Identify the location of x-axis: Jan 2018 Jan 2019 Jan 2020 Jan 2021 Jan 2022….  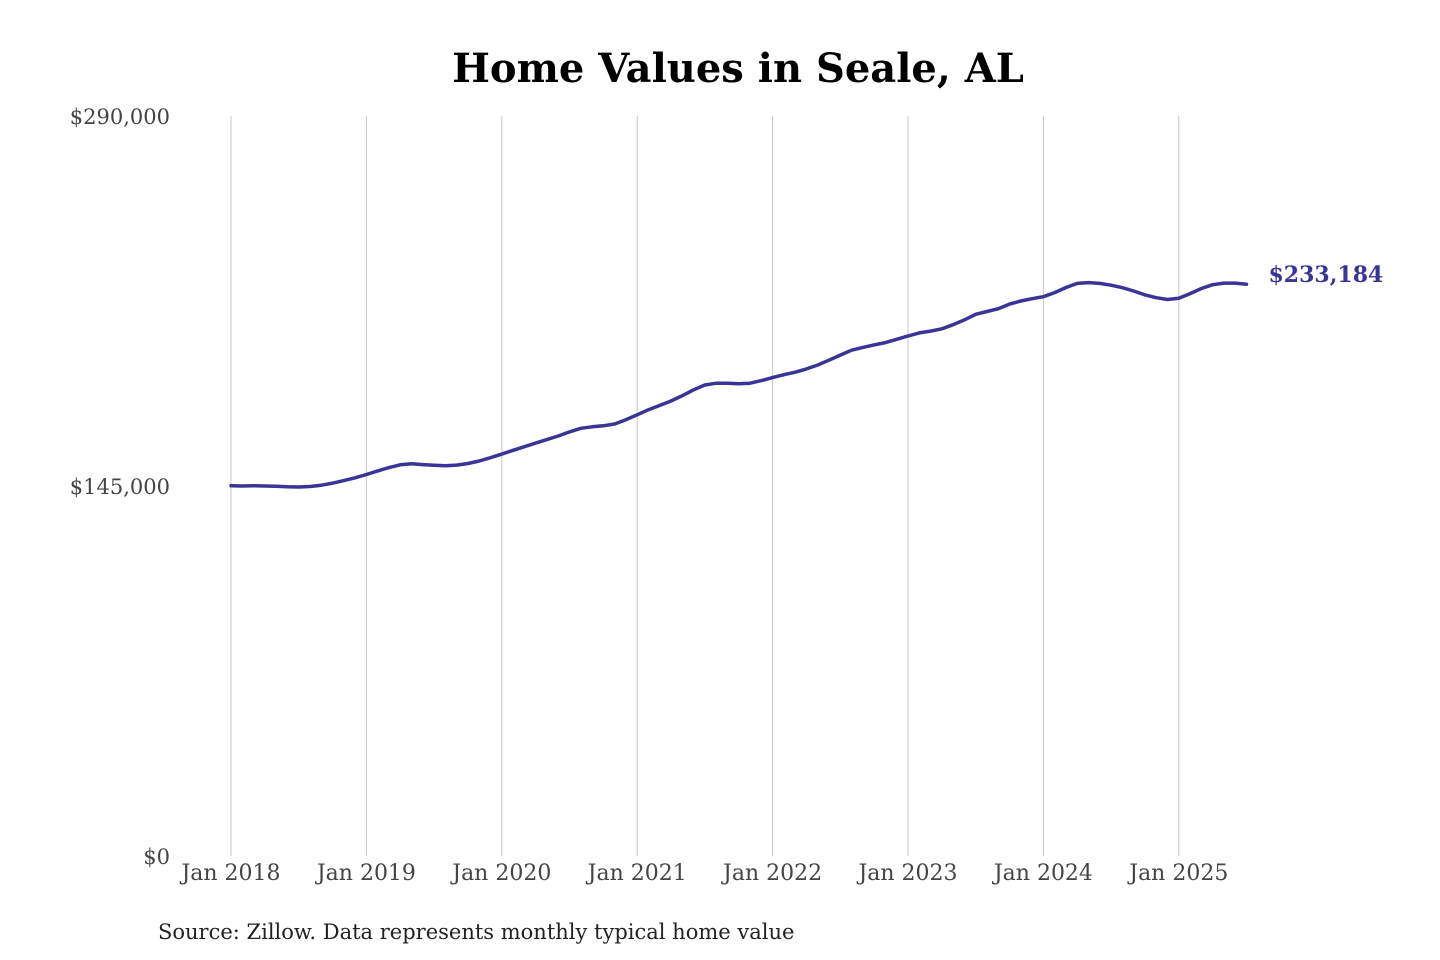
(703, 873).